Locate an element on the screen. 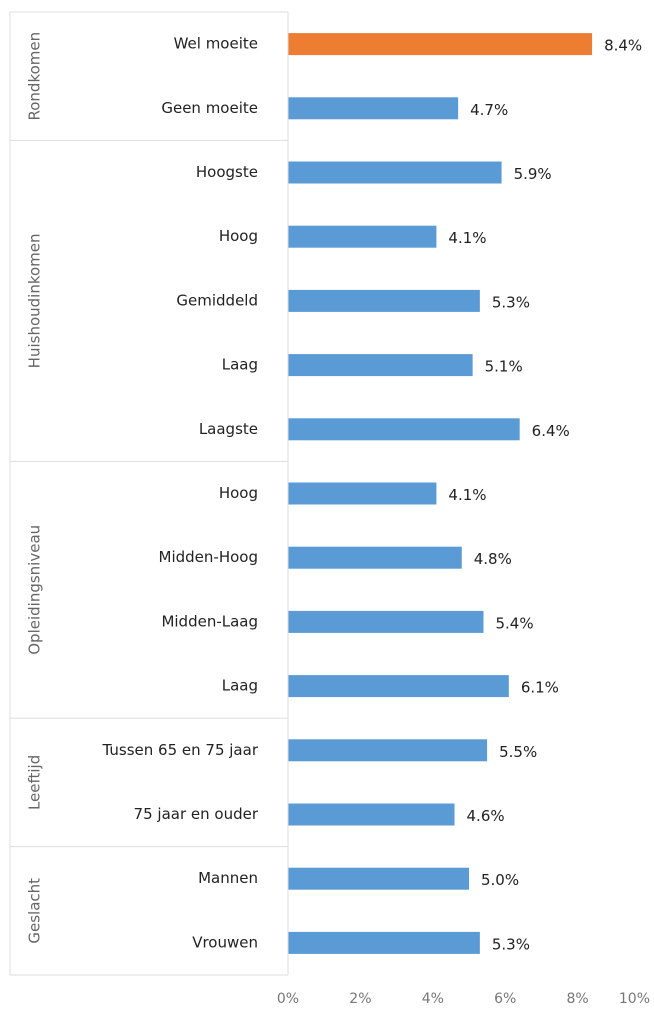 The height and width of the screenshot is (1009, 654). value-label: 5.9% is located at coordinates (533, 174).